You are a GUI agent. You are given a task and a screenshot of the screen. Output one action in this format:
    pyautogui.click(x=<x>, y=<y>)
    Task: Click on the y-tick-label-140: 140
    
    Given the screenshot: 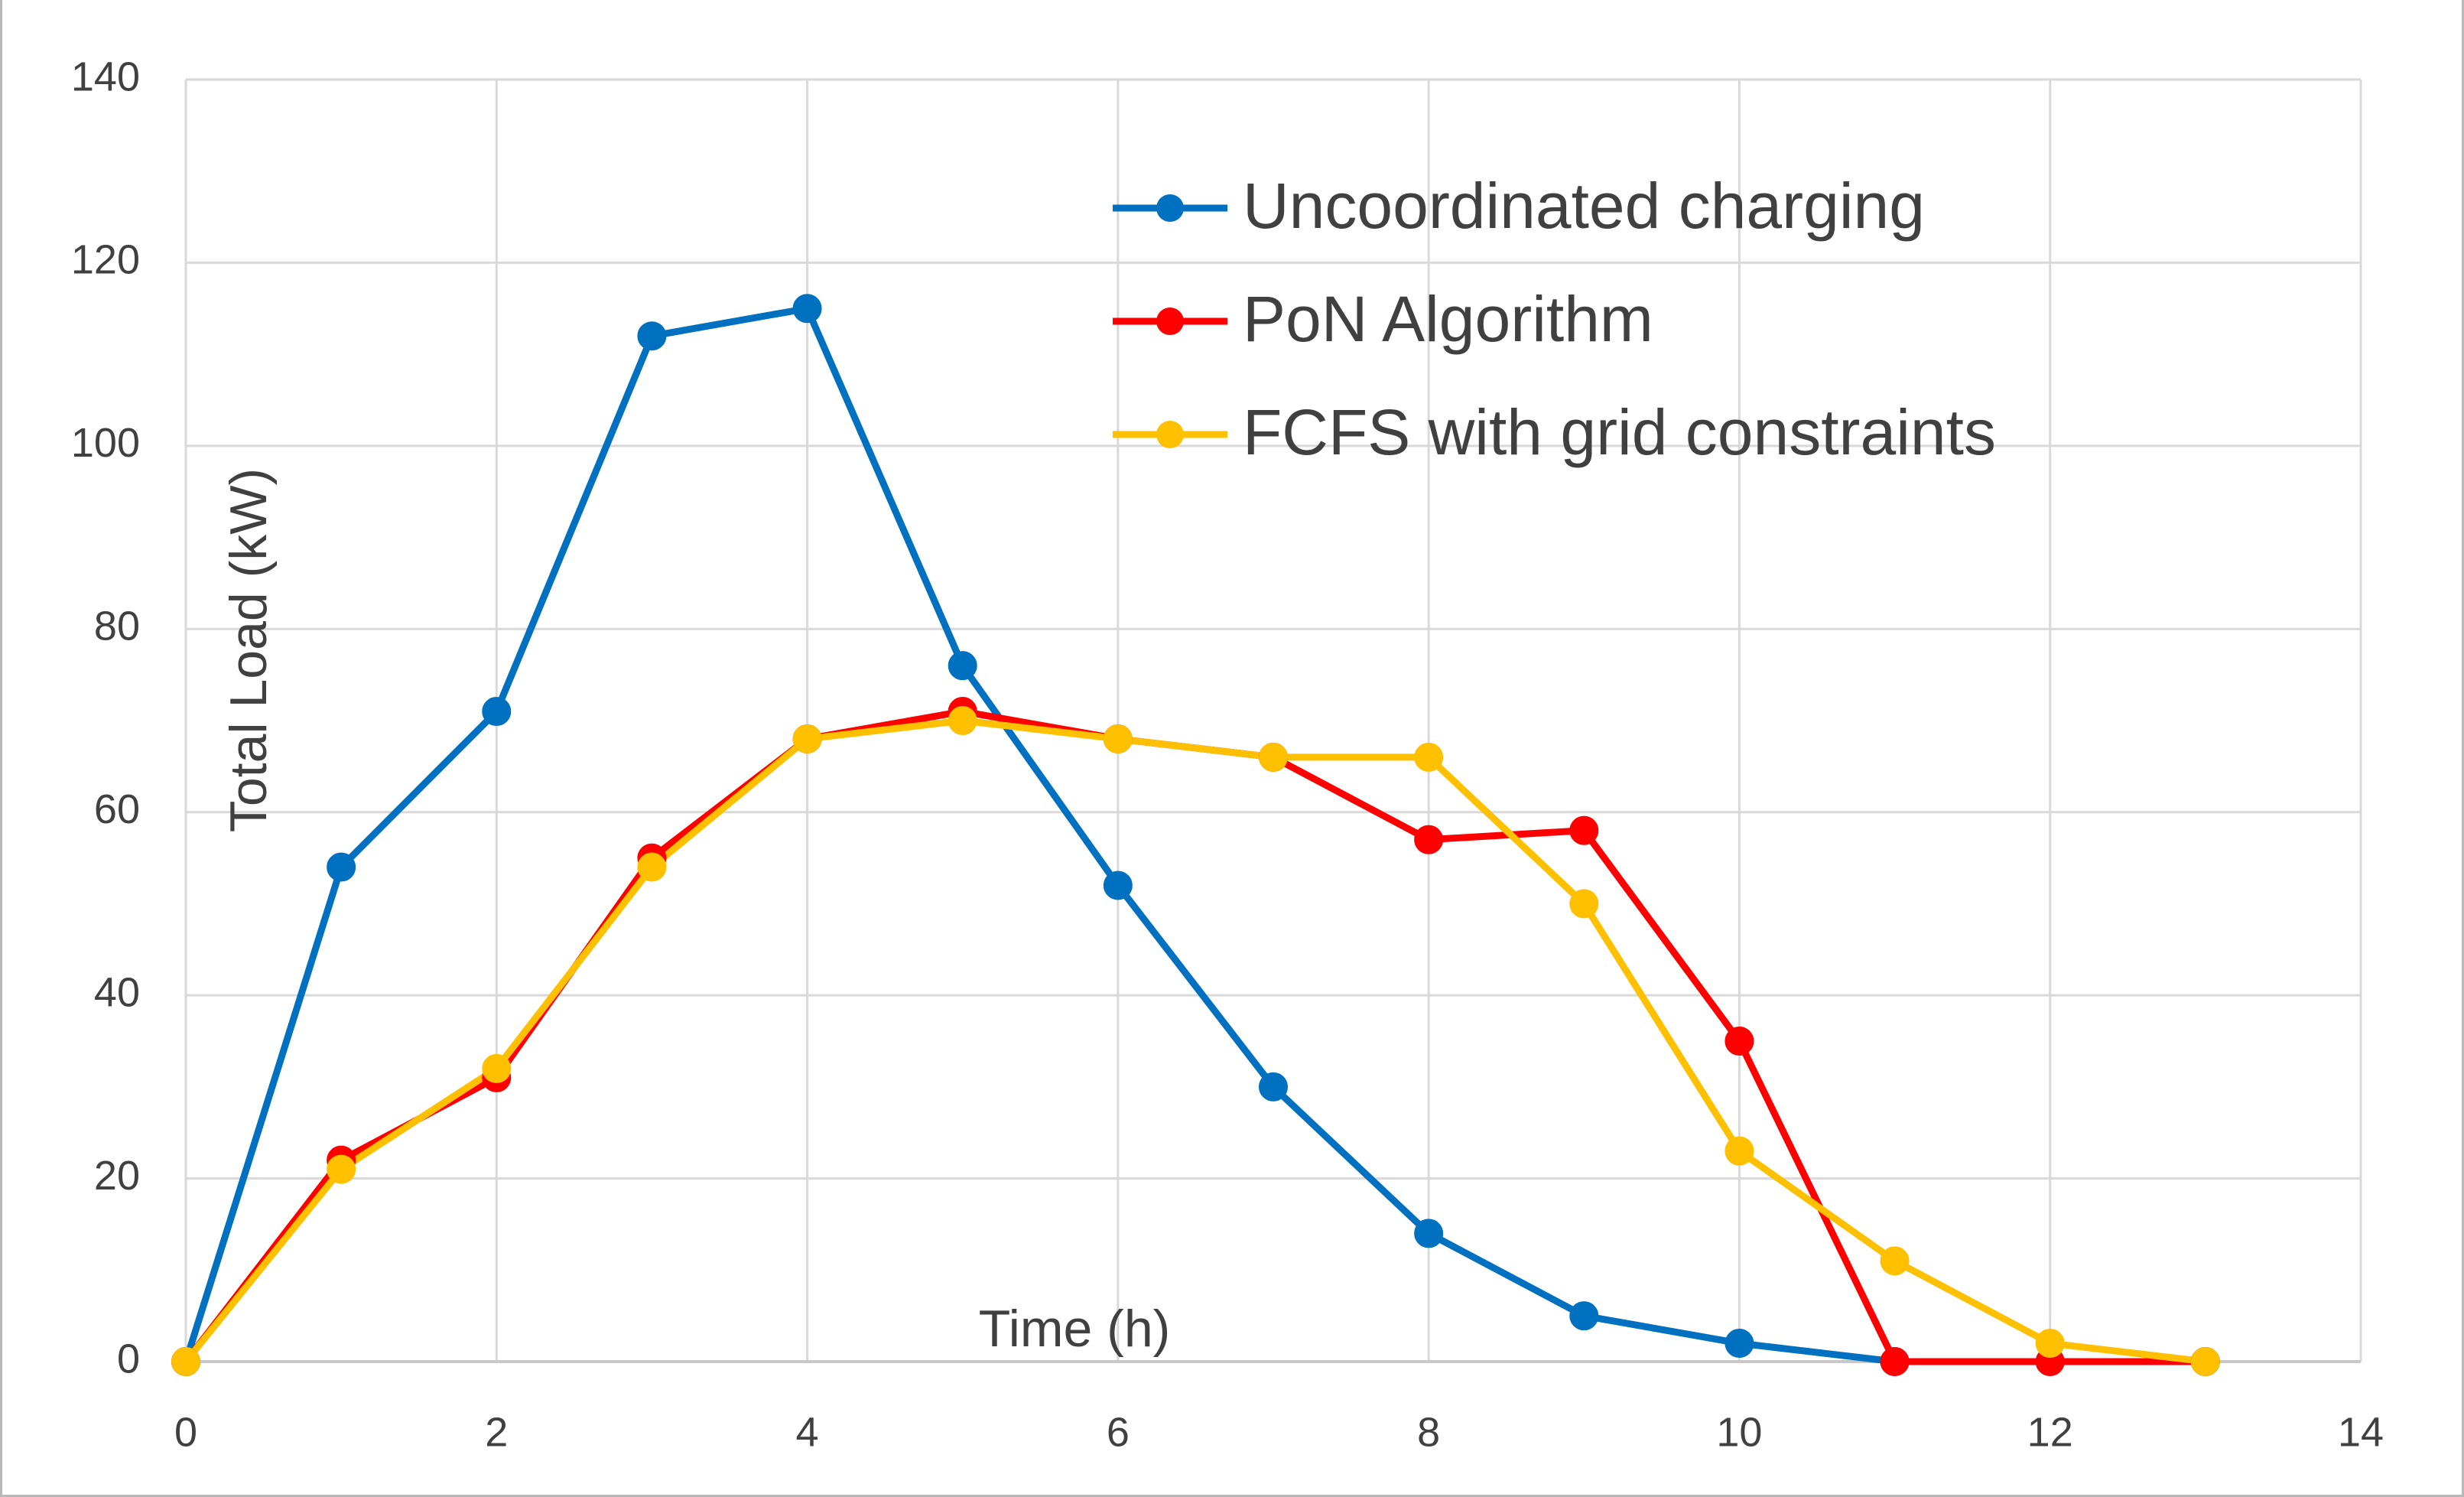 What is the action you would take?
    pyautogui.click(x=105, y=76)
    